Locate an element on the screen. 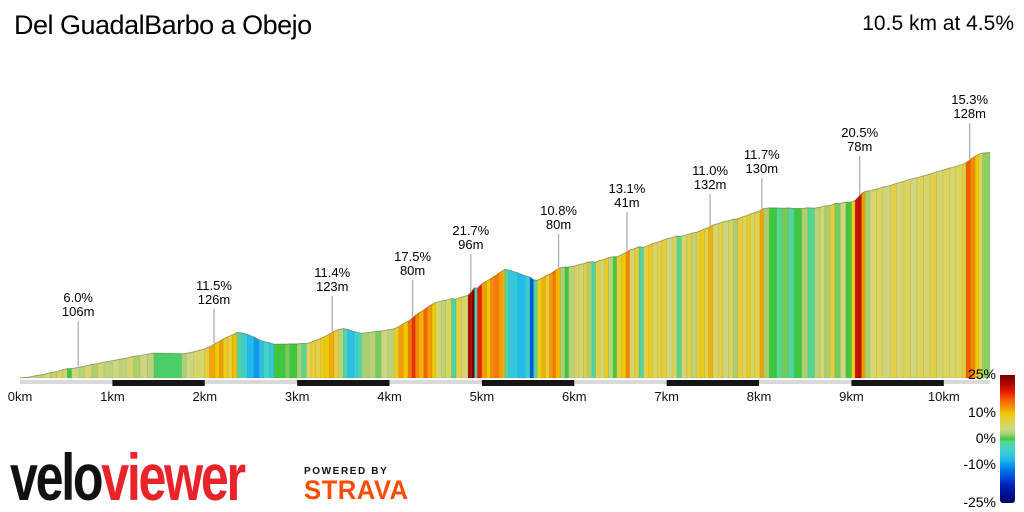  gradient-annotation: 21.7% 96m is located at coordinates (471, 237).